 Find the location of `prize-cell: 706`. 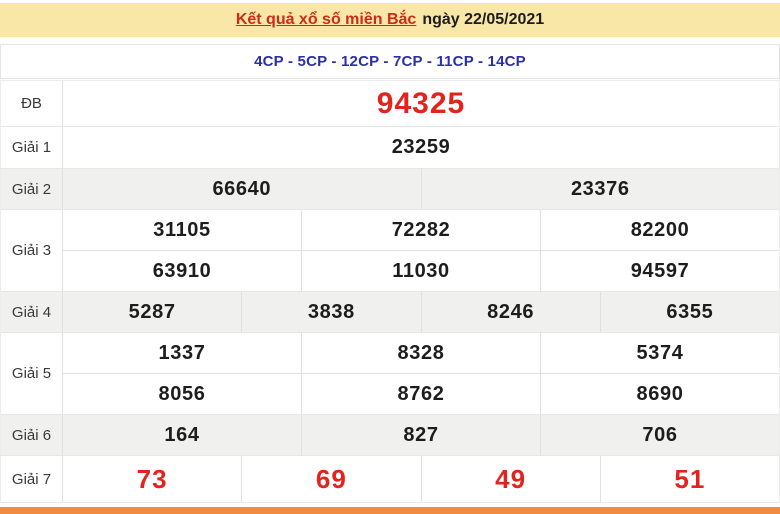

prize-cell: 706 is located at coordinates (659, 435).